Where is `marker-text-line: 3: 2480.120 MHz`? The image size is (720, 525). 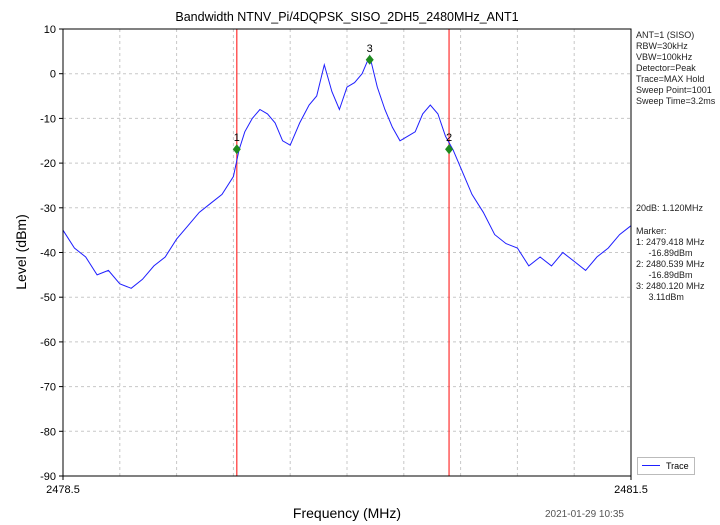
marker-text-line: 3: 2480.120 MHz is located at coordinates (670, 286).